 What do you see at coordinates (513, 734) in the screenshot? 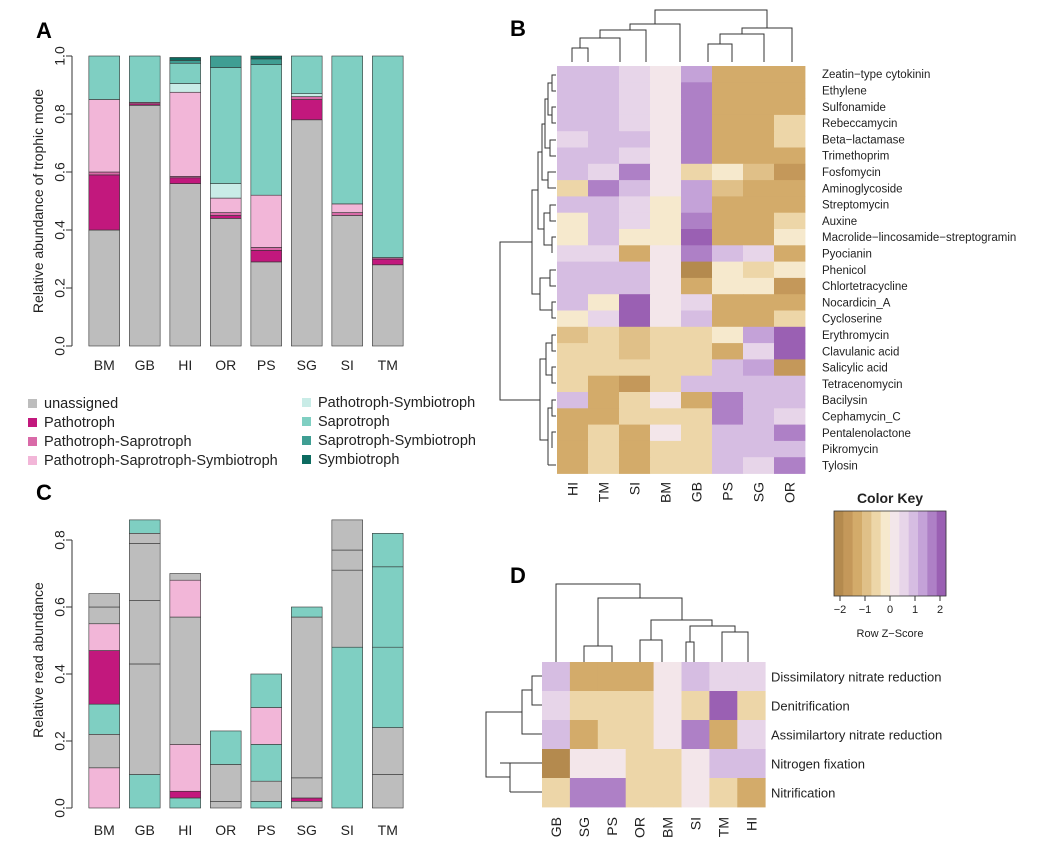
I see `panel-d-row-dendrogram` at bounding box center [513, 734].